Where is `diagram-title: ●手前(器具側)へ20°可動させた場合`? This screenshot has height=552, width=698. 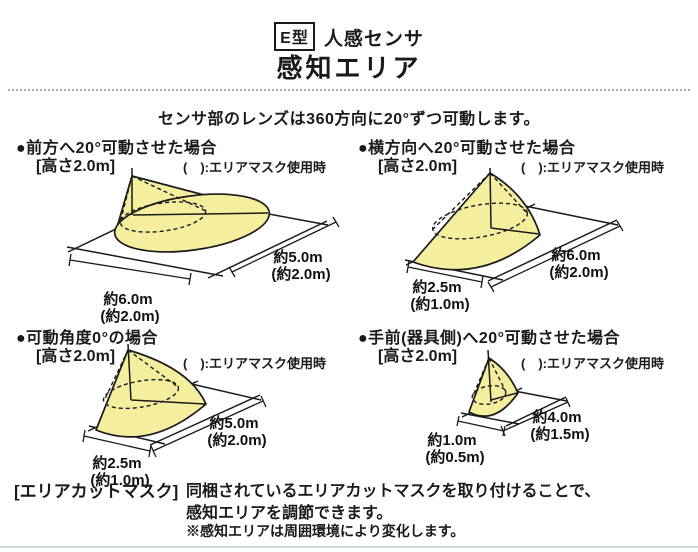 diagram-title: ●手前(器具側)へ20°可動させた場合 is located at coordinates (489, 338).